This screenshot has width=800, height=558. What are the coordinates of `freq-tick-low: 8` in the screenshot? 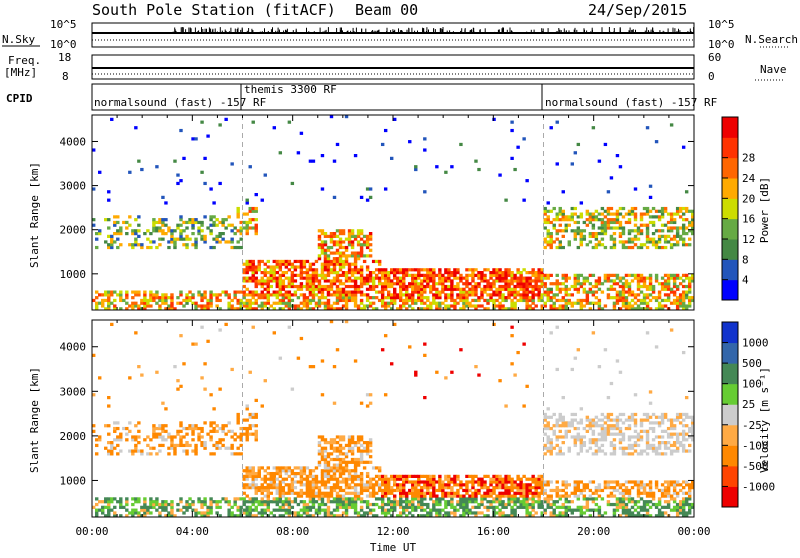 It's located at (65, 76).